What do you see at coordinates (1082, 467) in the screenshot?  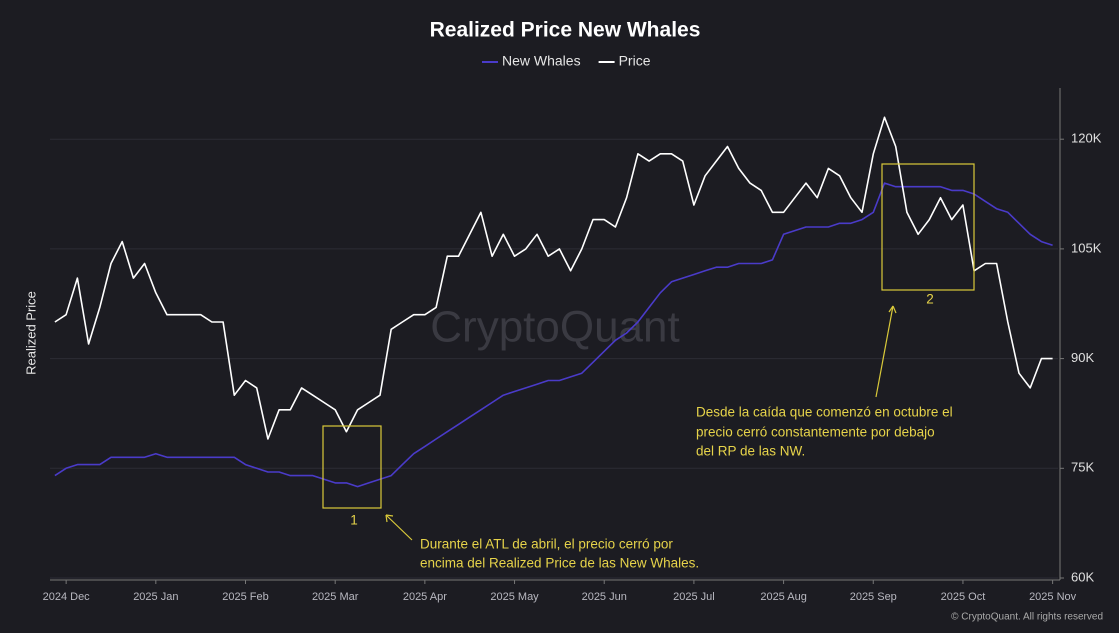 I see `y-tick-label: 75K` at bounding box center [1082, 467].